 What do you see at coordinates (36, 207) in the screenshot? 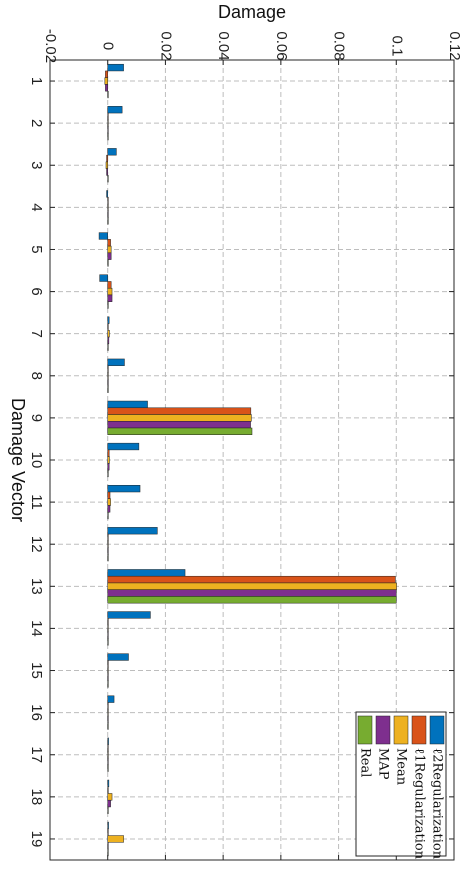
I see `category-tick-label: 4` at bounding box center [36, 207].